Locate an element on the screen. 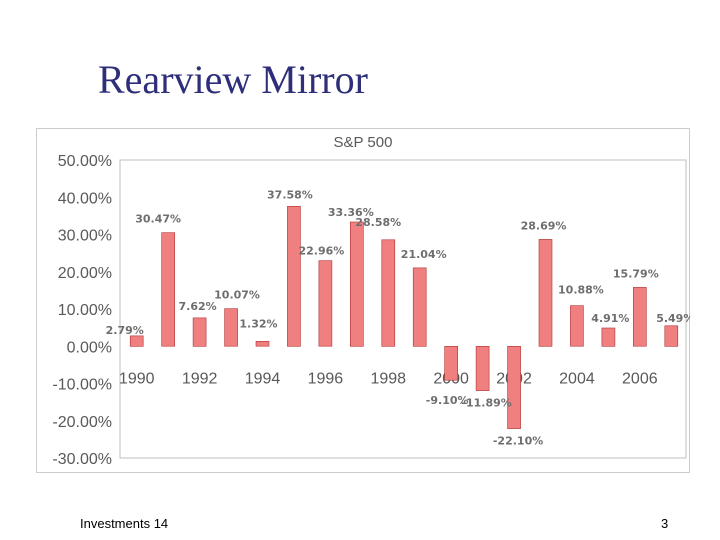 This screenshot has height=540, width=720. bar-2005 is located at coordinates (608, 337).